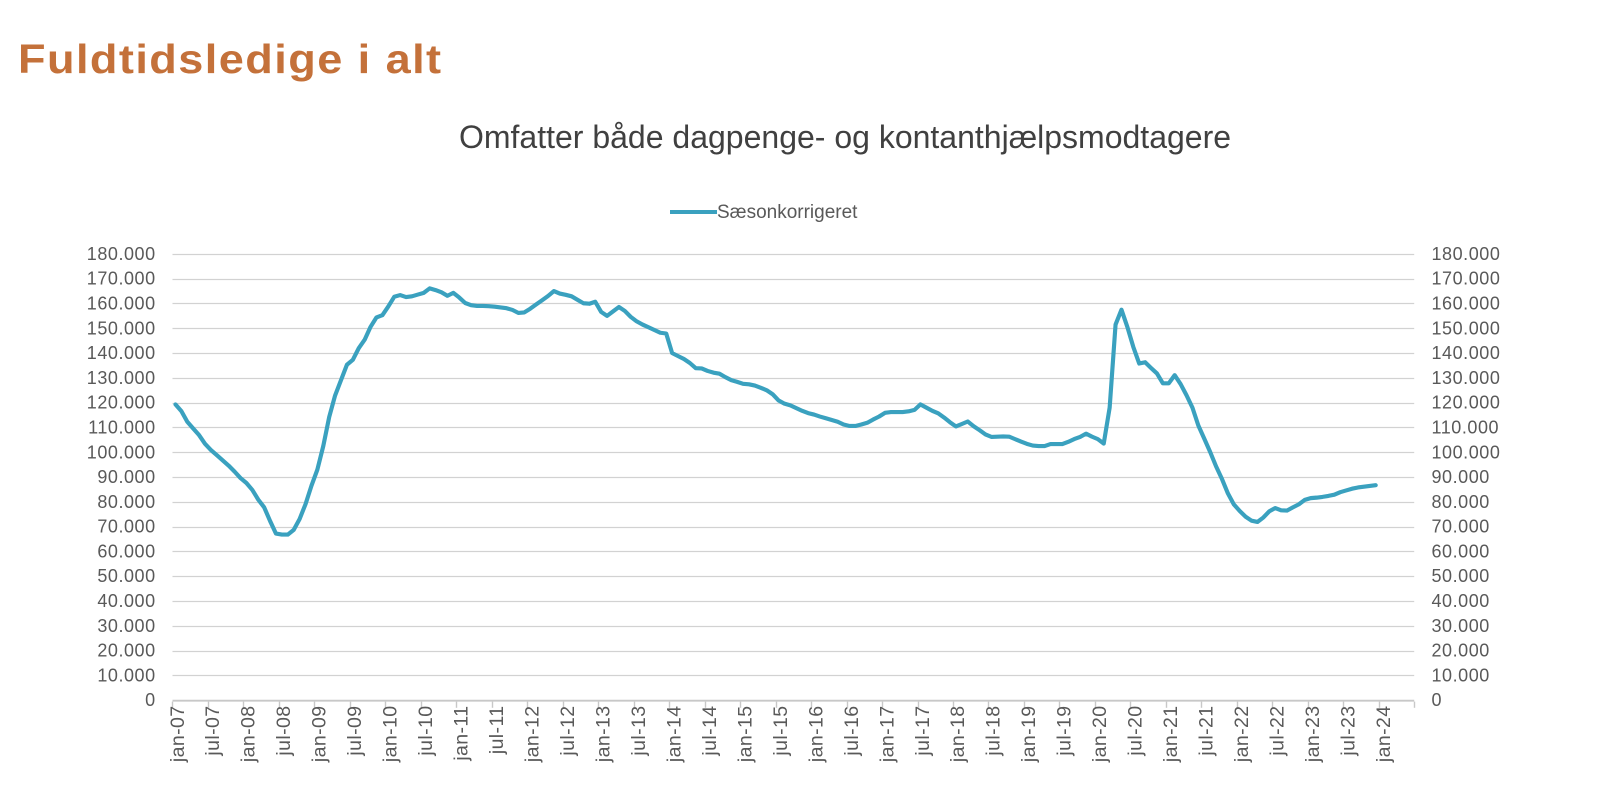 This screenshot has width=1600, height=800. What do you see at coordinates (674, 735) in the screenshot?
I see `svg-text: jan-14` at bounding box center [674, 735].